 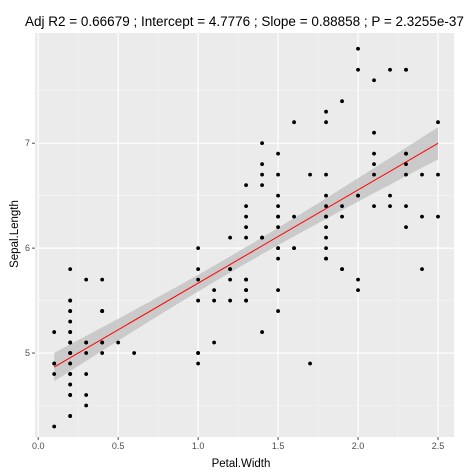 I want to click on x-tick-label: 2.0, so click(x=358, y=446).